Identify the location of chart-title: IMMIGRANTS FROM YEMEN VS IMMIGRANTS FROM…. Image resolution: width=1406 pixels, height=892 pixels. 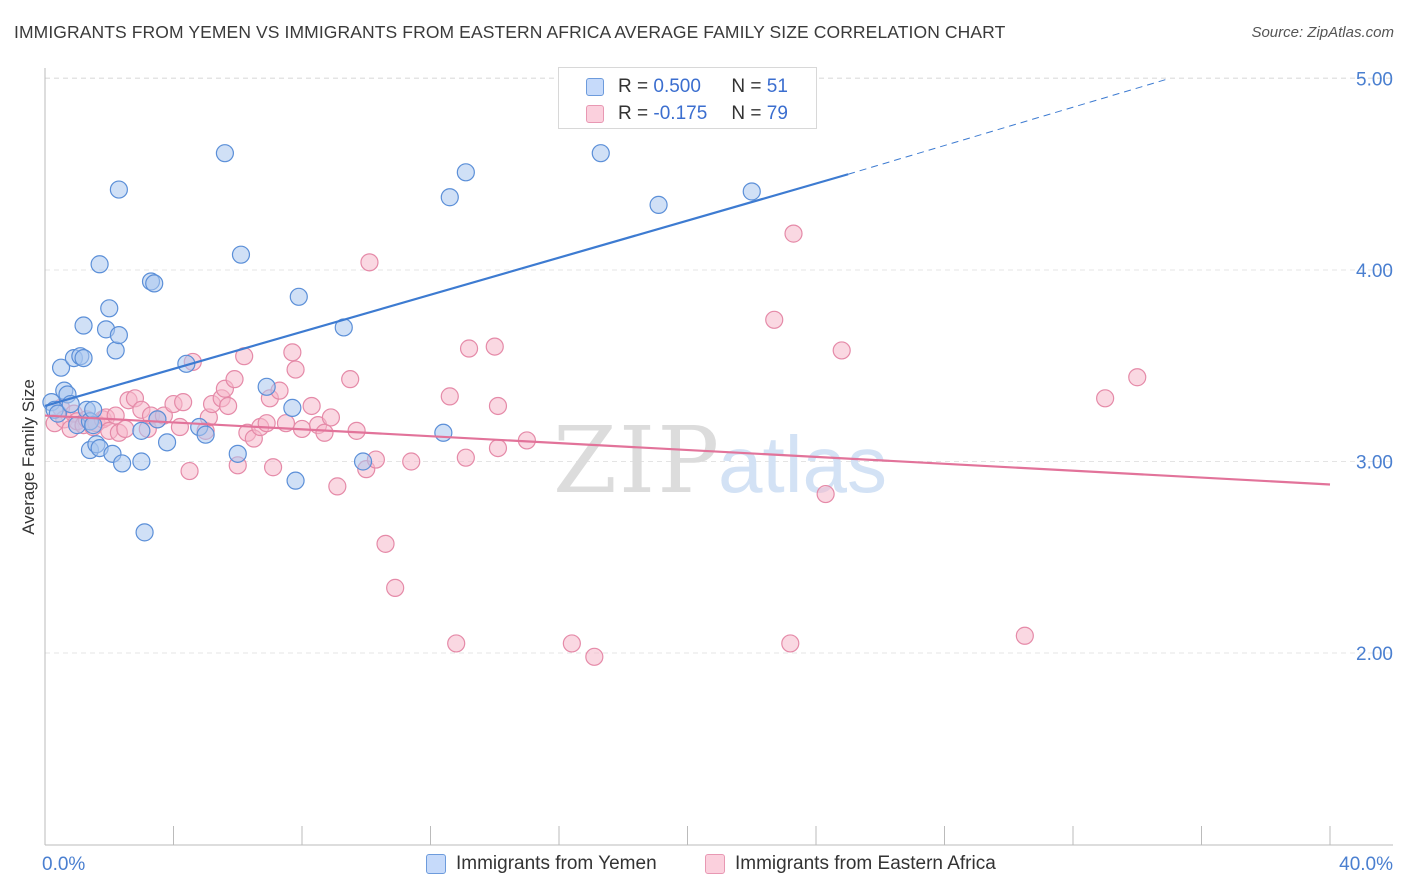
(510, 32).